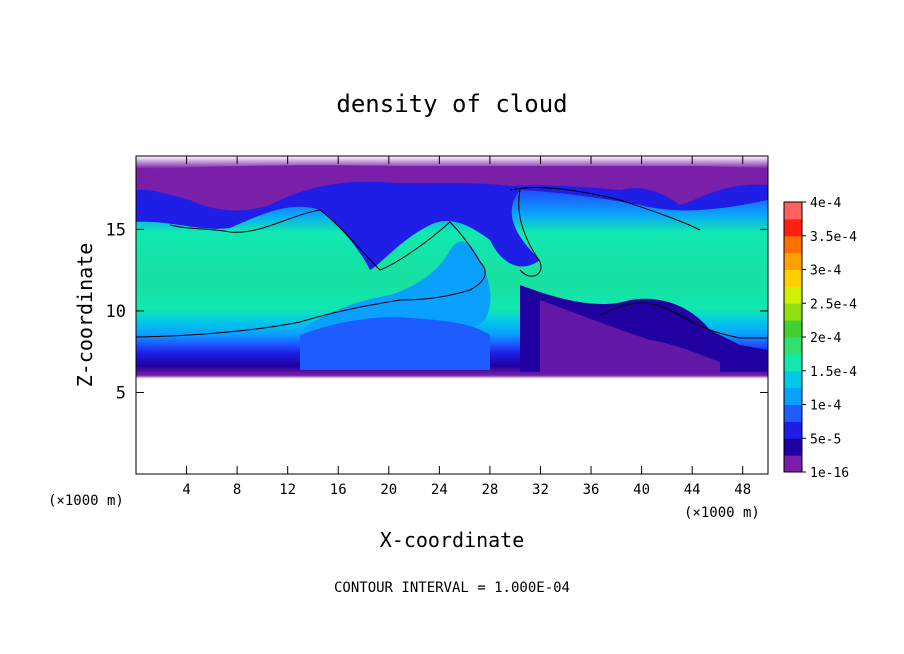 This screenshot has width=904, height=654. I want to click on x-tick-label: 4, so click(186, 490).